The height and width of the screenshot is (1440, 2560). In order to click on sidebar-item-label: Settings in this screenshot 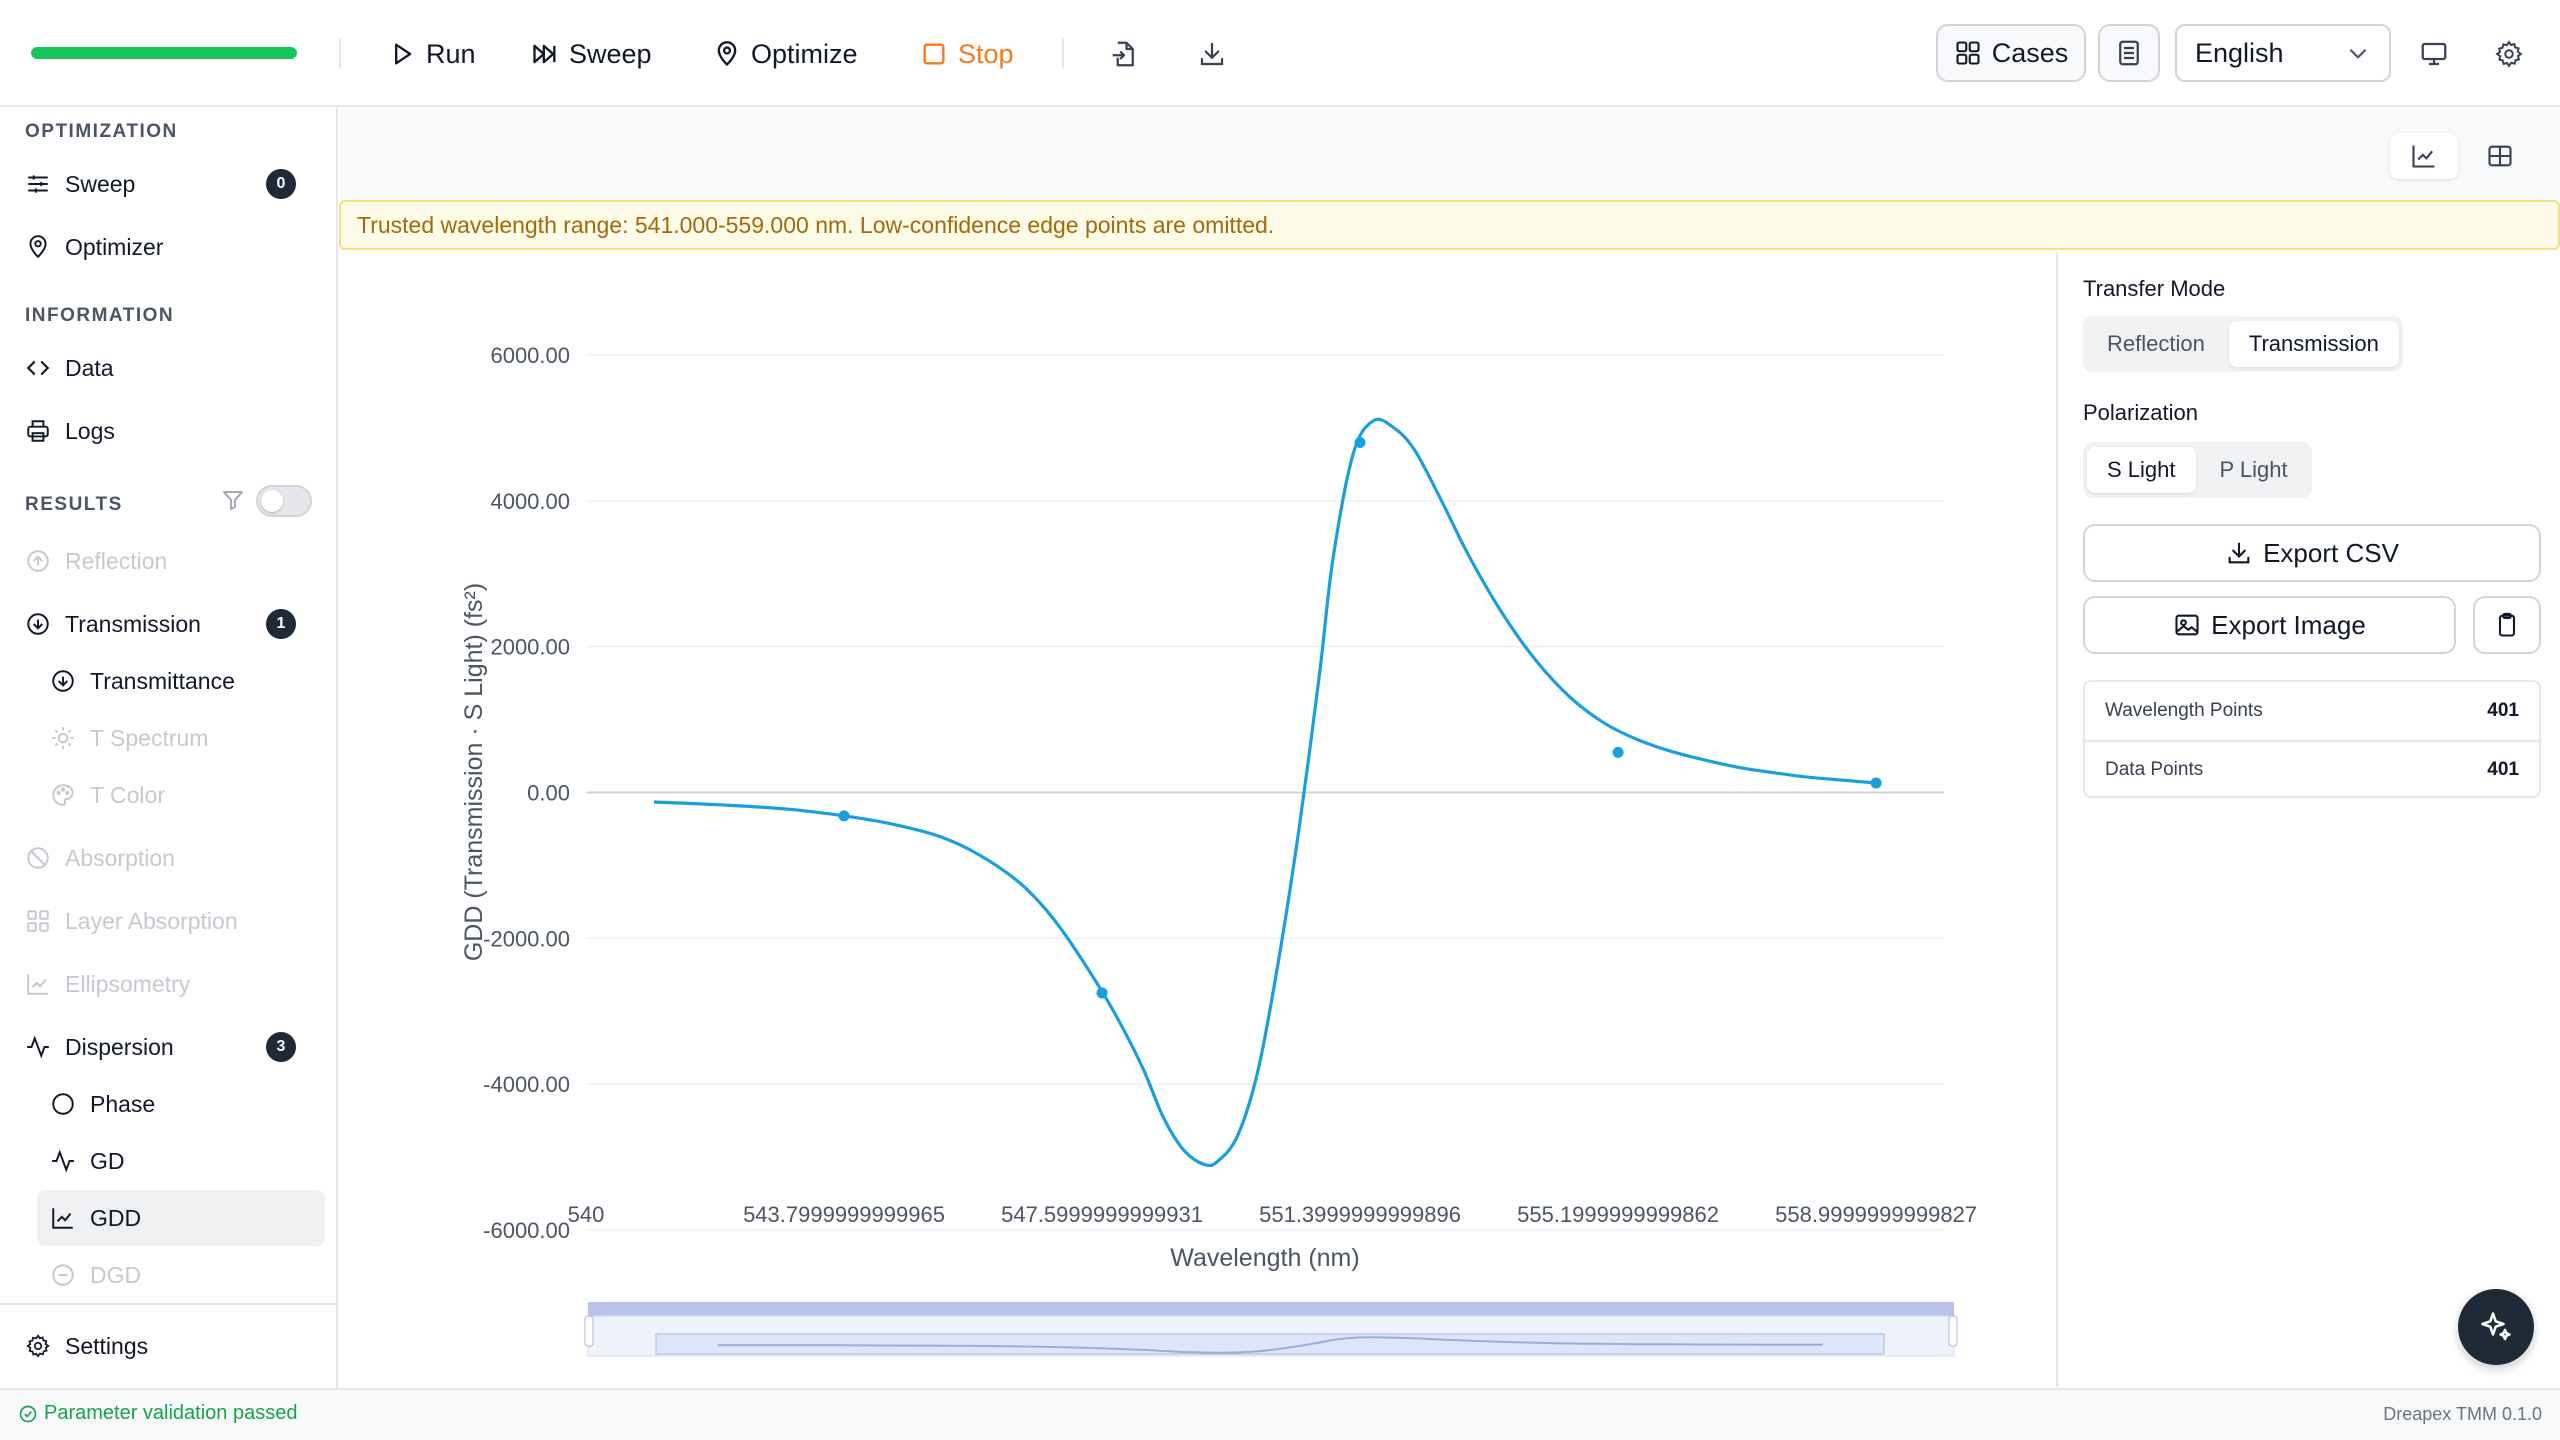, I will do `click(107, 1345)`.